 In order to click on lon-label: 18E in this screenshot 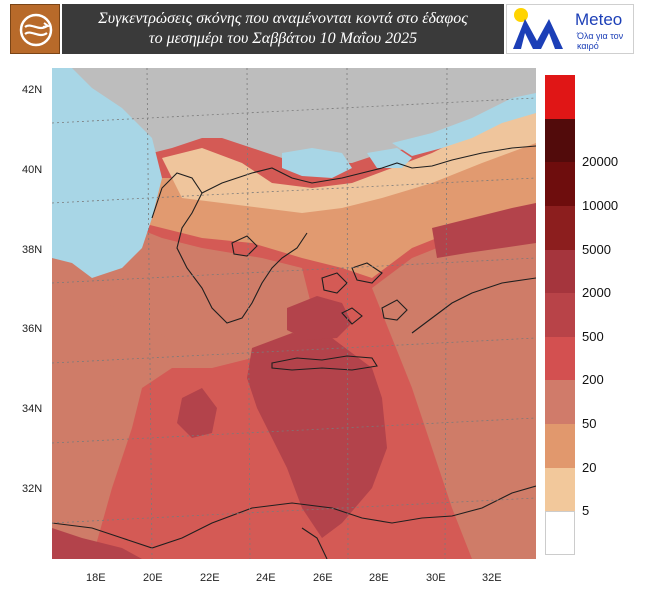, I will do `click(96, 578)`.